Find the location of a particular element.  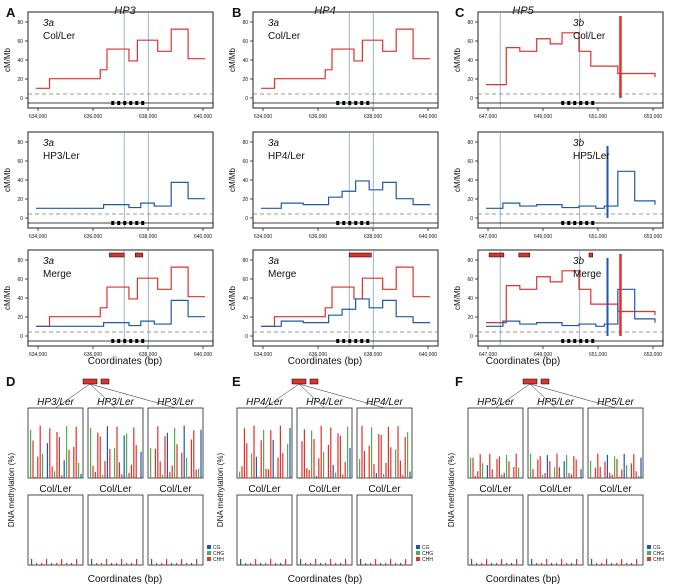

x-tick-label: 638,000 is located at coordinates (373, 117).